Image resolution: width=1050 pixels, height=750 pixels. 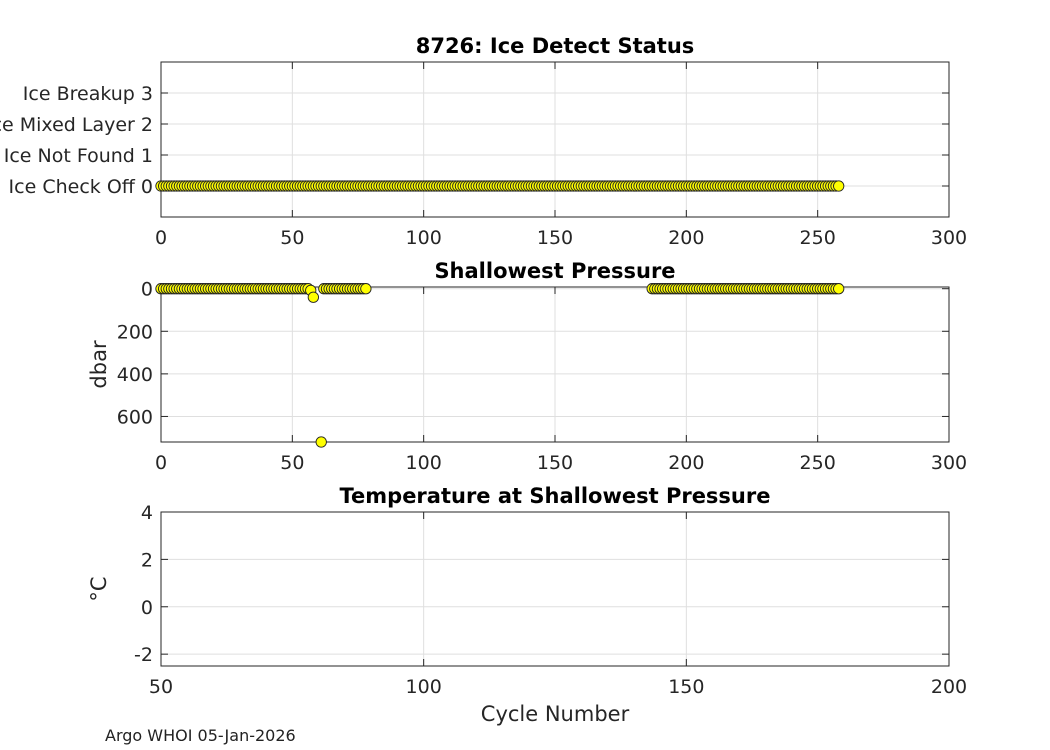 I want to click on y-tick-label: Ice Check Off 0, so click(x=81, y=187).